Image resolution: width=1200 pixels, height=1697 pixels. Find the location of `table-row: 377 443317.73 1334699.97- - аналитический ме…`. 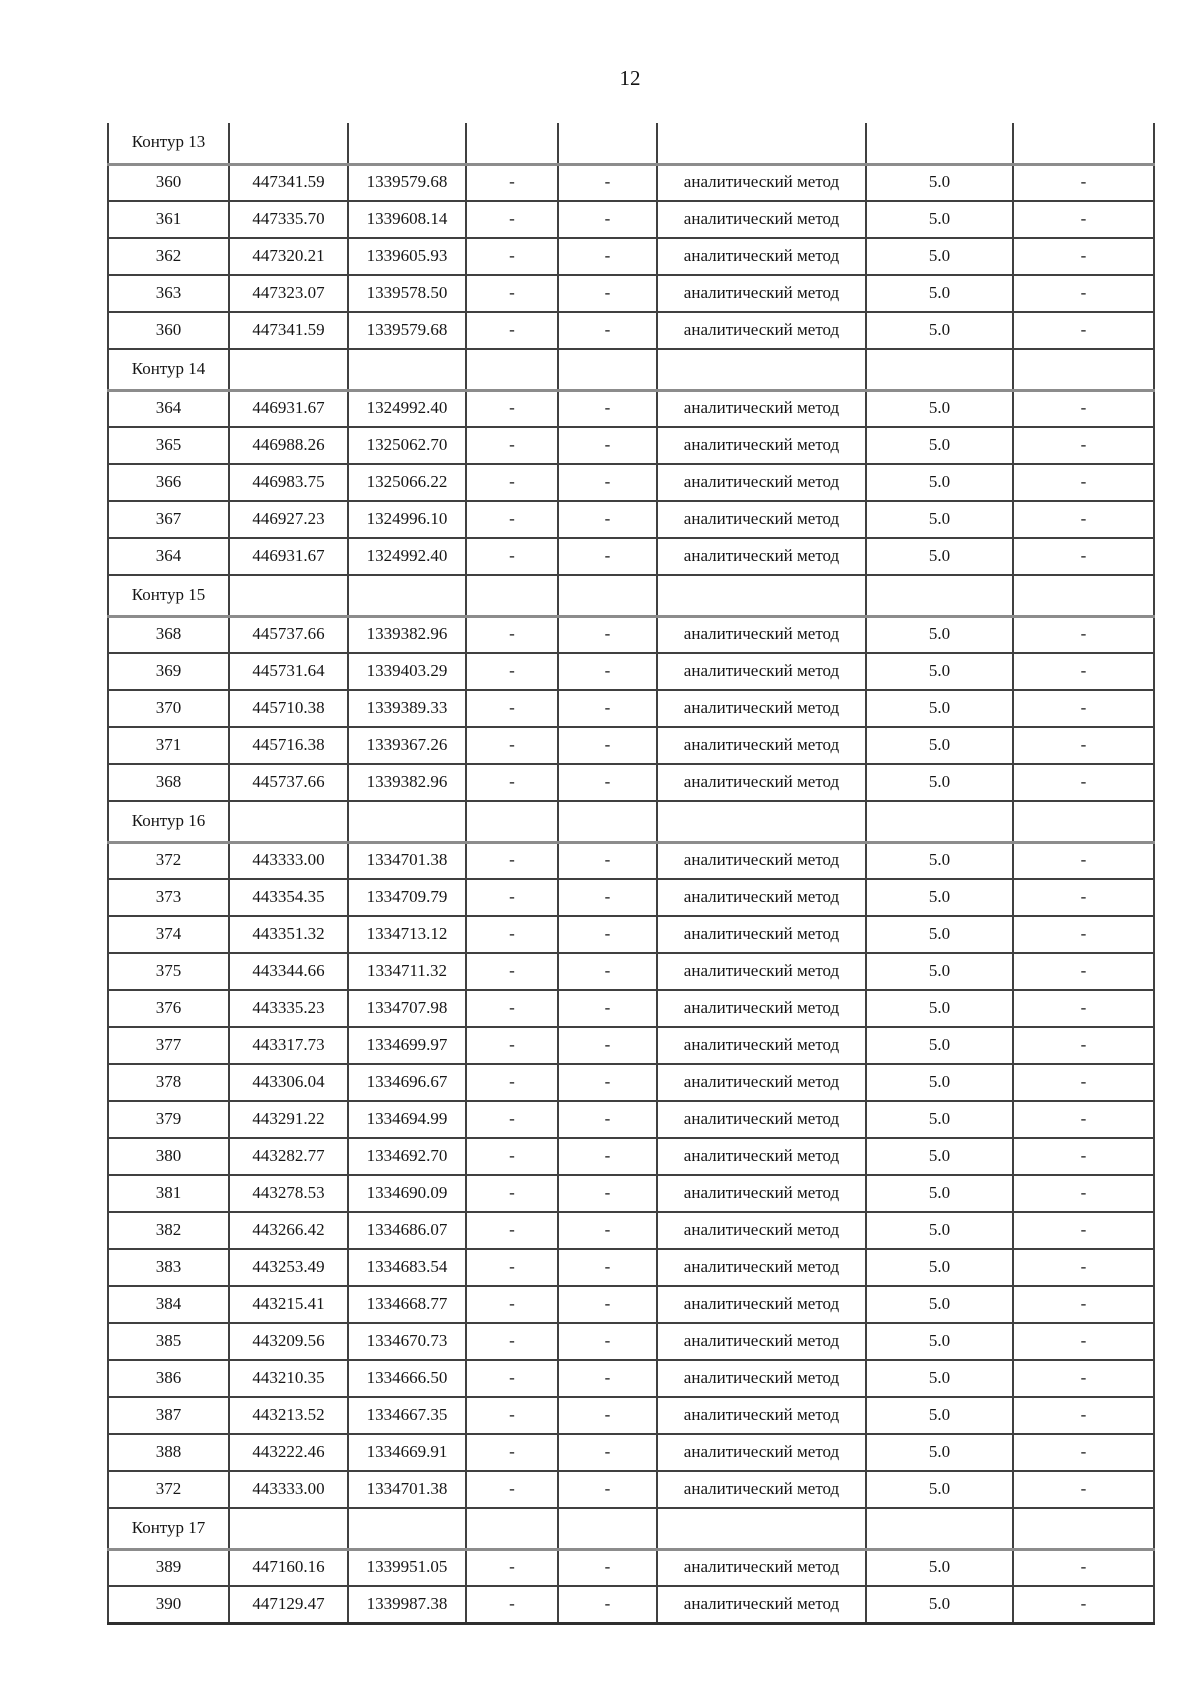

table-row: 377 443317.73 1334699.97- - аналитический ме… is located at coordinates (631, 1045).